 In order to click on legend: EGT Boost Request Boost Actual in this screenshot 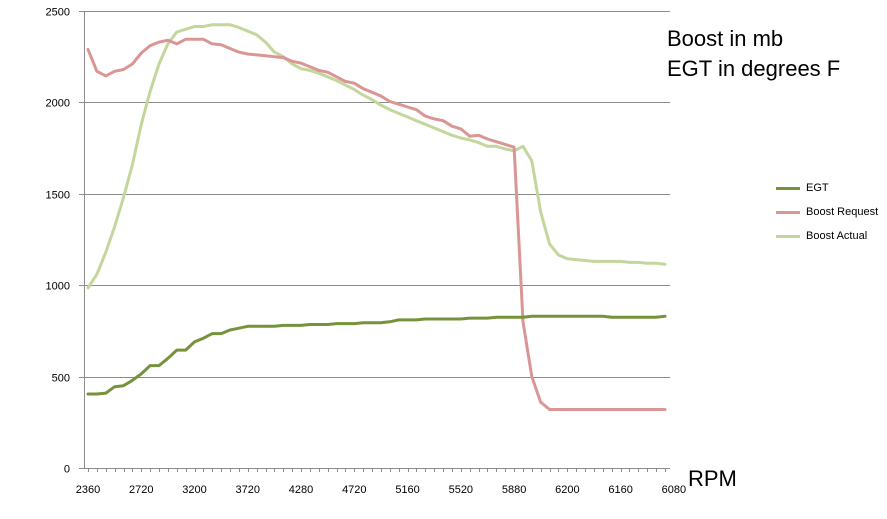, I will do `click(831, 212)`.